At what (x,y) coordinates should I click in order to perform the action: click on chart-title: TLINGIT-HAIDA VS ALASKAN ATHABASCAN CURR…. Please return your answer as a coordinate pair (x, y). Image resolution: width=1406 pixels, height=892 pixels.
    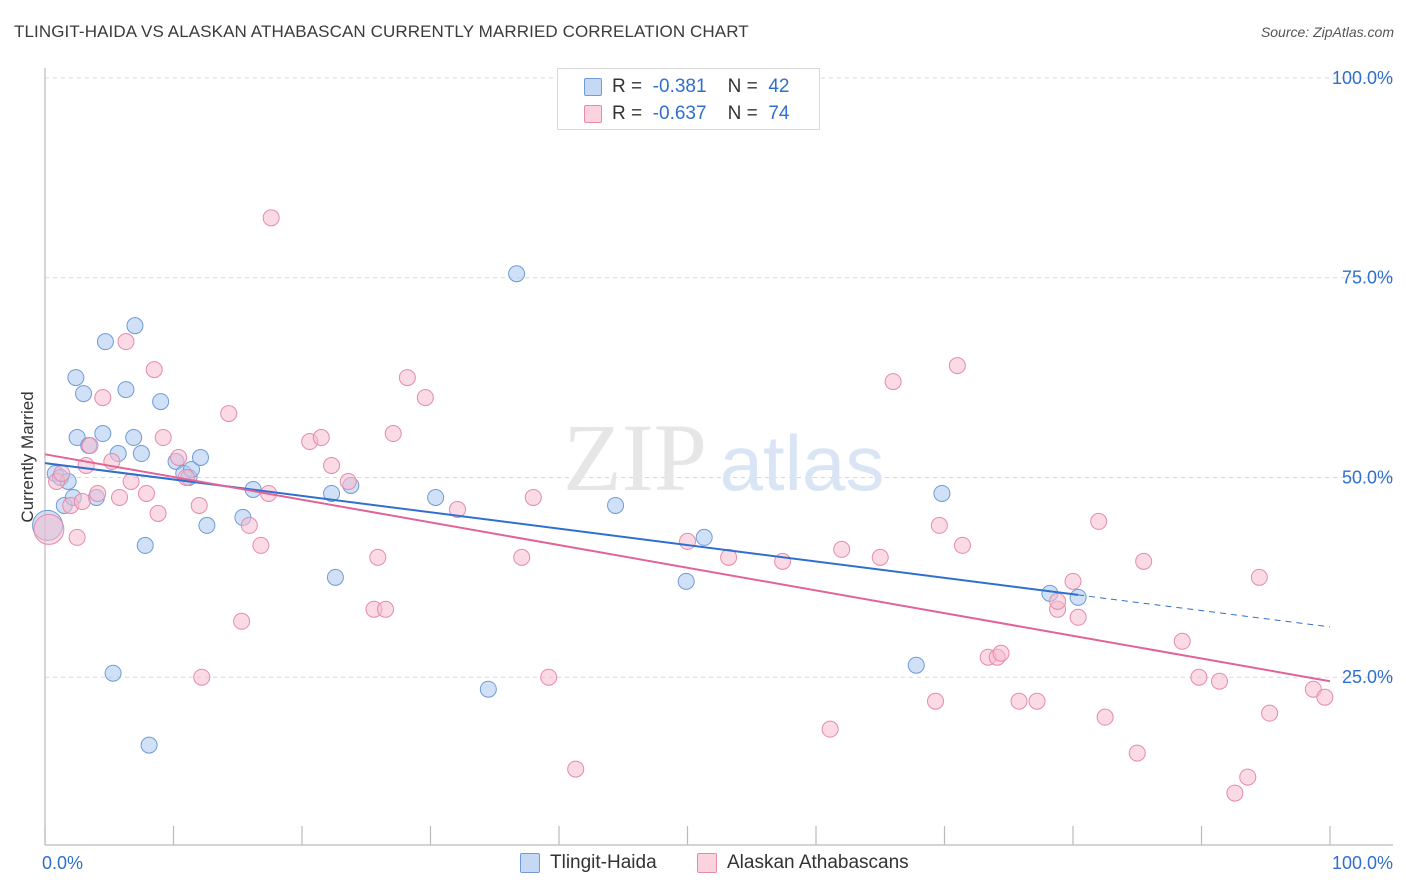
    Looking at the image, I should click on (381, 31).